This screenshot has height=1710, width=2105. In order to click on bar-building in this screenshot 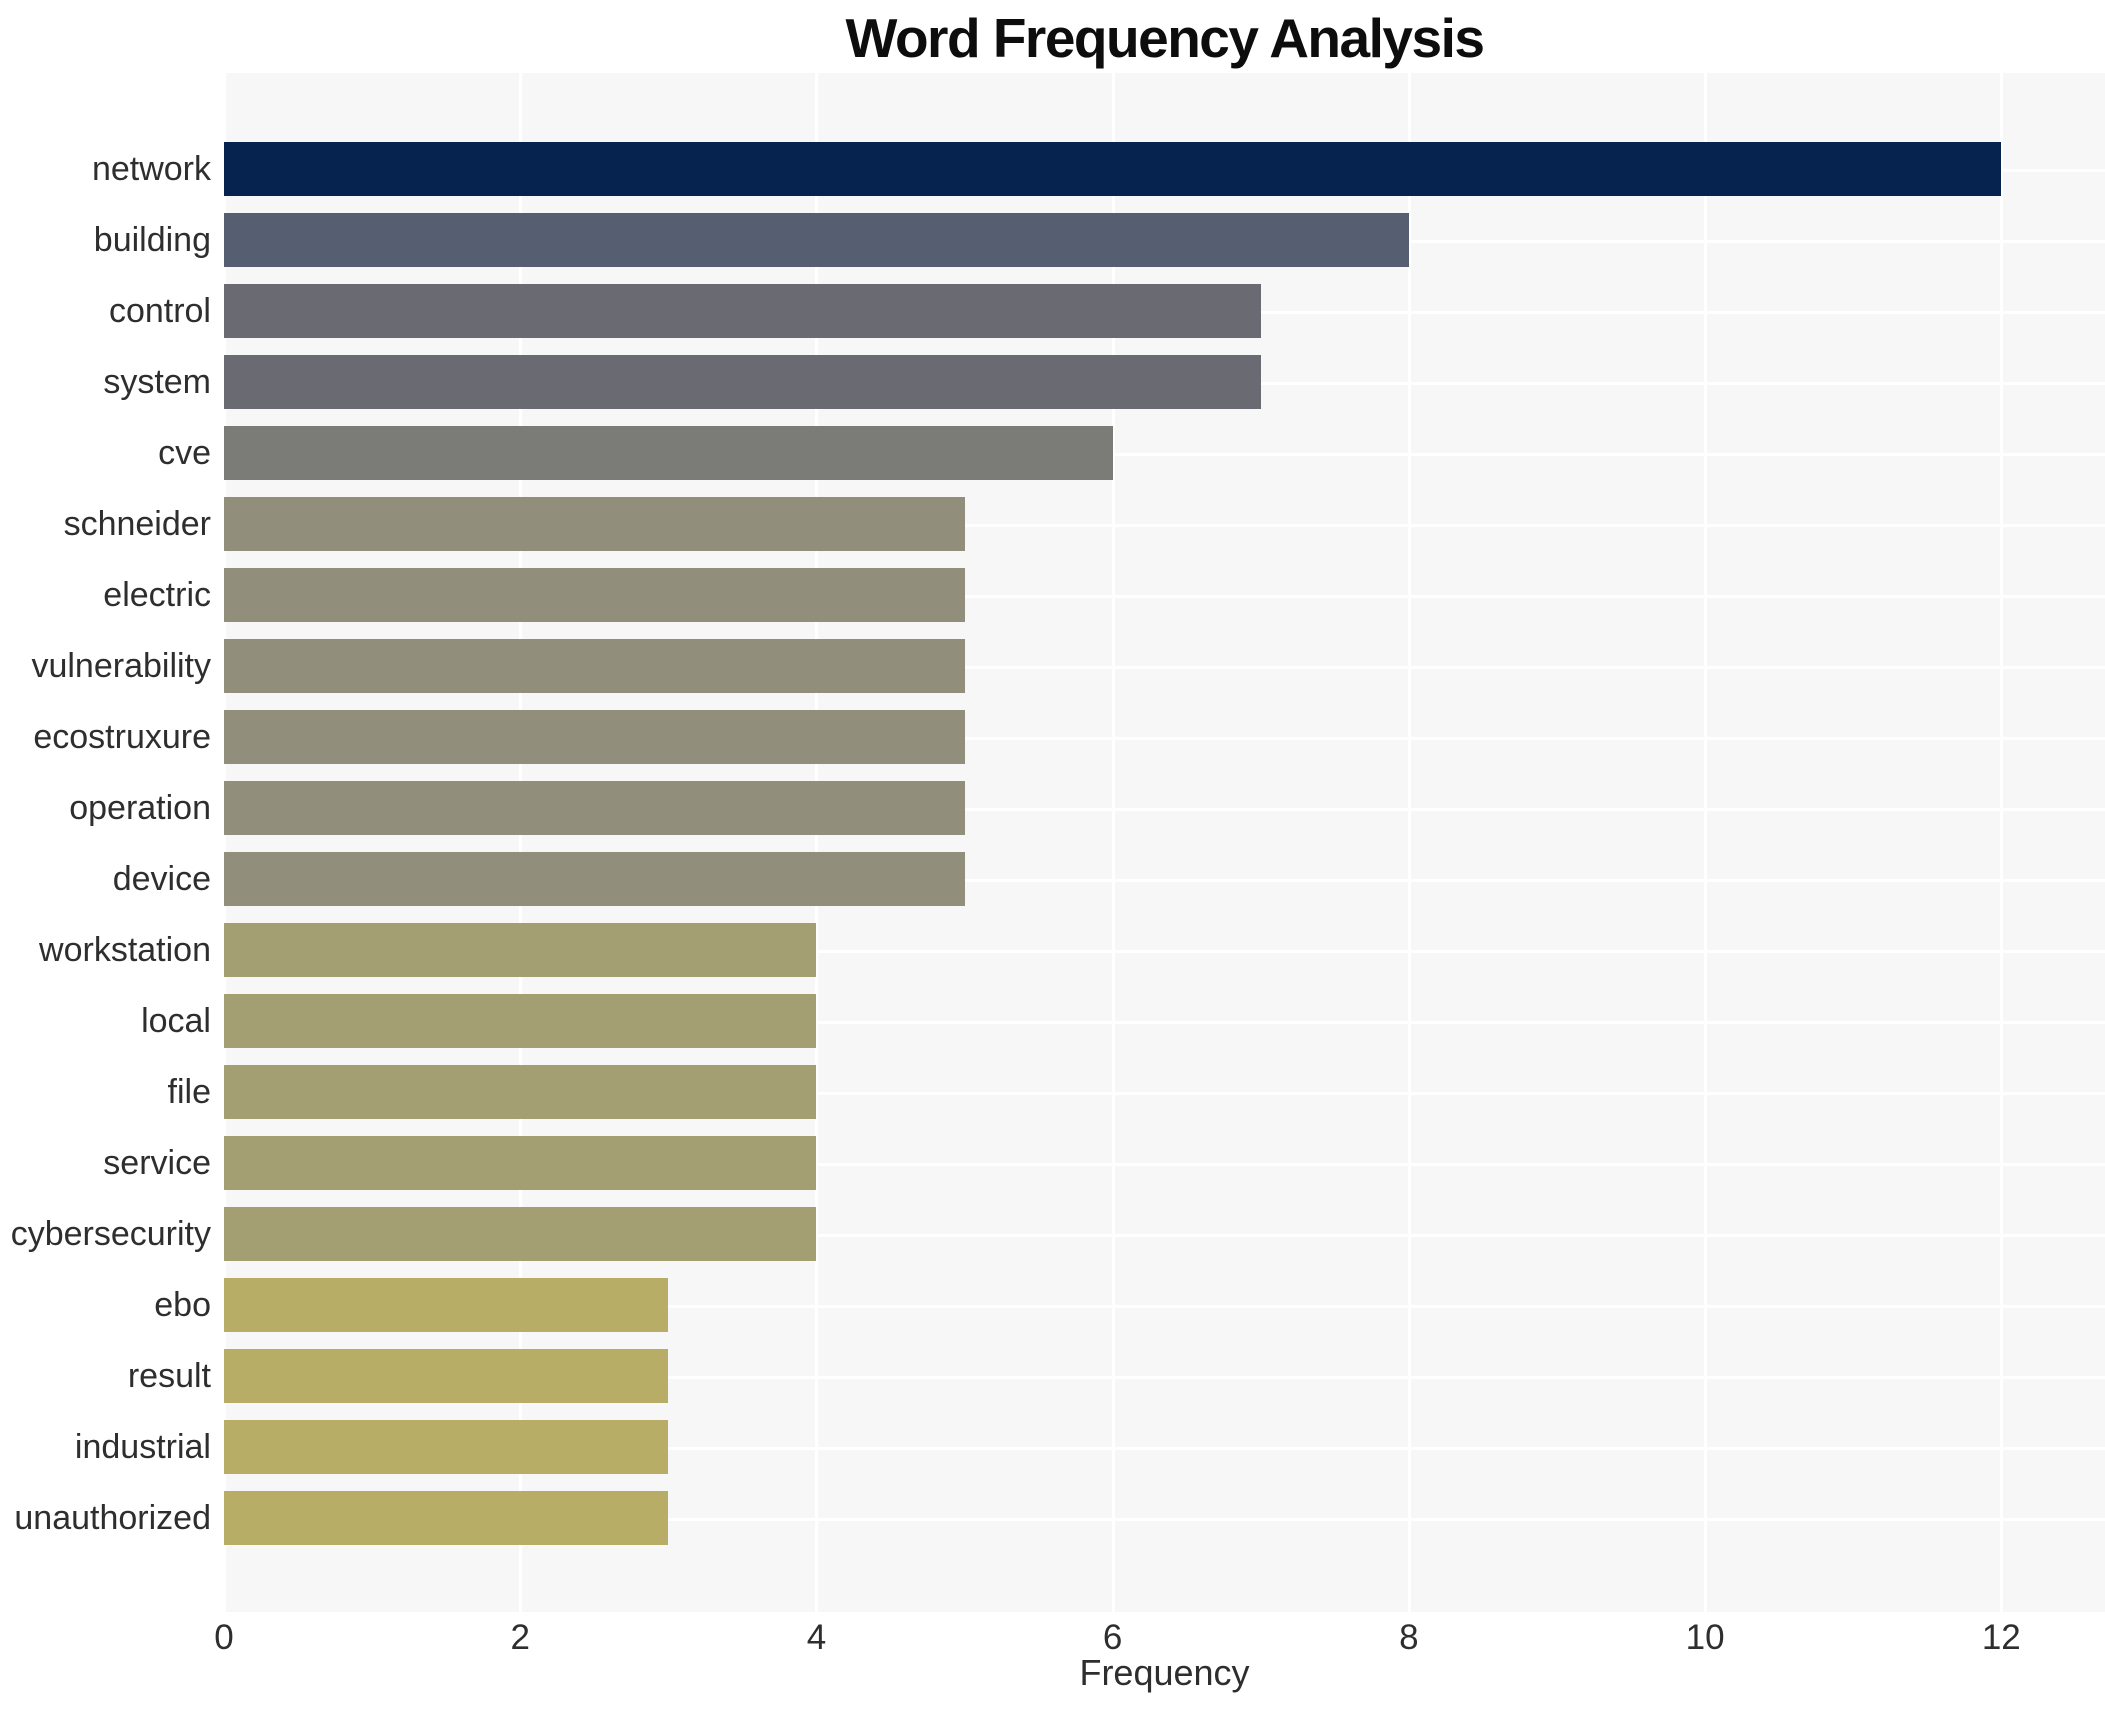, I will do `click(816, 240)`.